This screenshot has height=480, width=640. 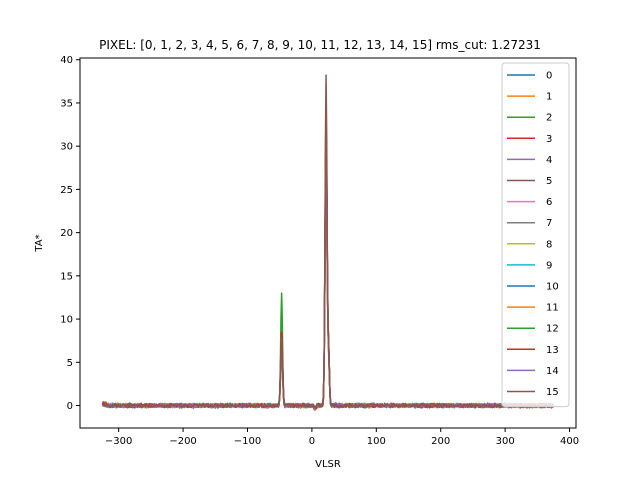 I want to click on legend-box, so click(x=535, y=235).